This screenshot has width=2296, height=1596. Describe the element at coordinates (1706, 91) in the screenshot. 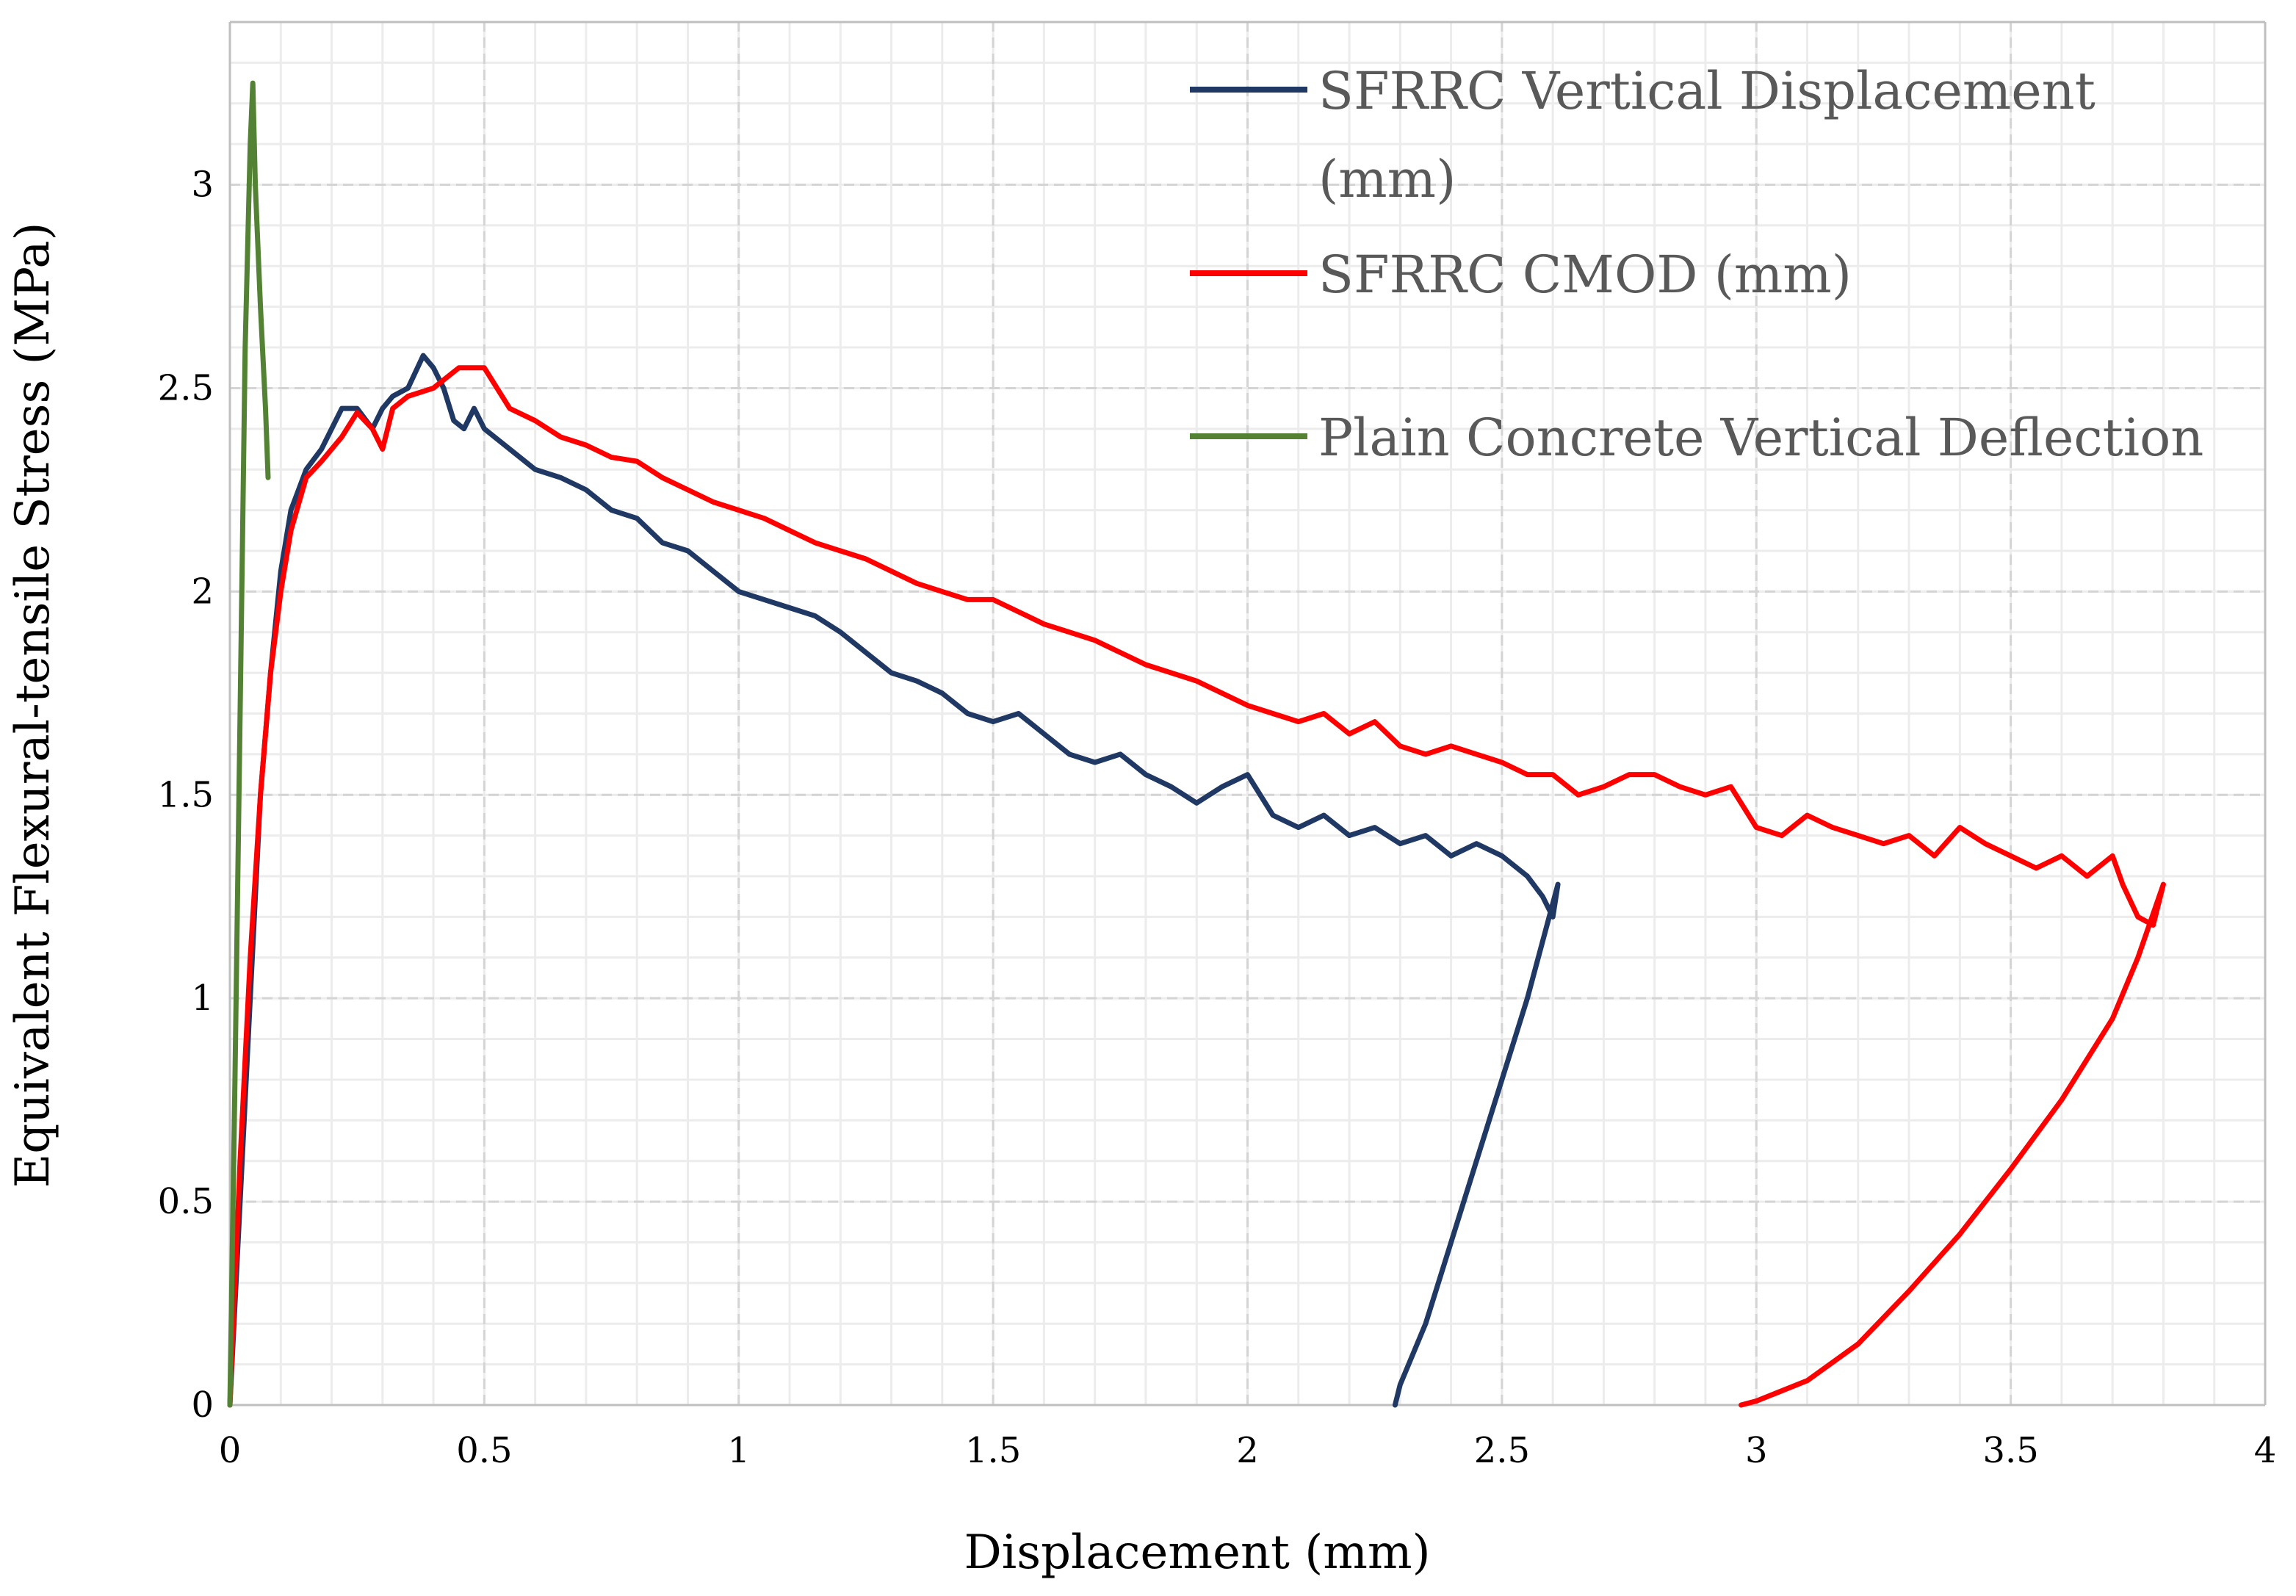

I see `legend-label-vertical-displacement-line1: SFRRC Vertical Displacement` at that location.